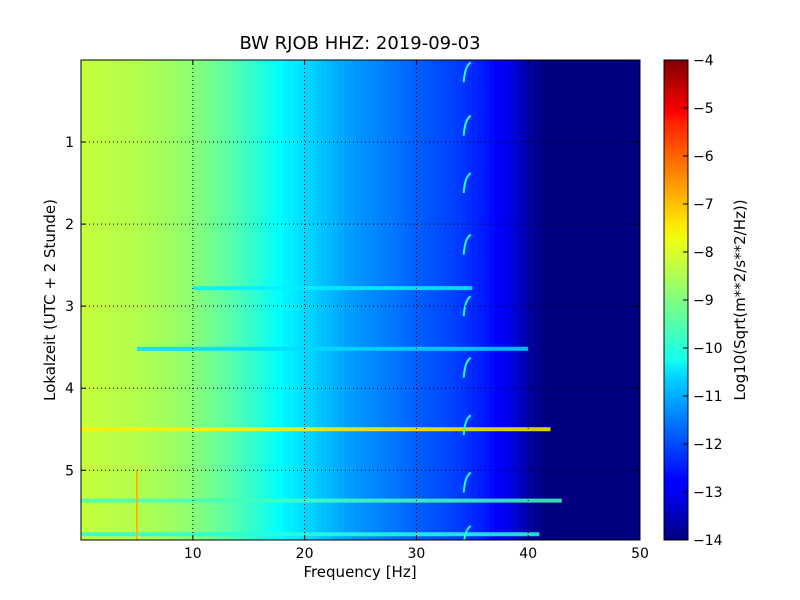  Describe the element at coordinates (193, 554) in the screenshot. I see `x-tick-label: 10` at that location.